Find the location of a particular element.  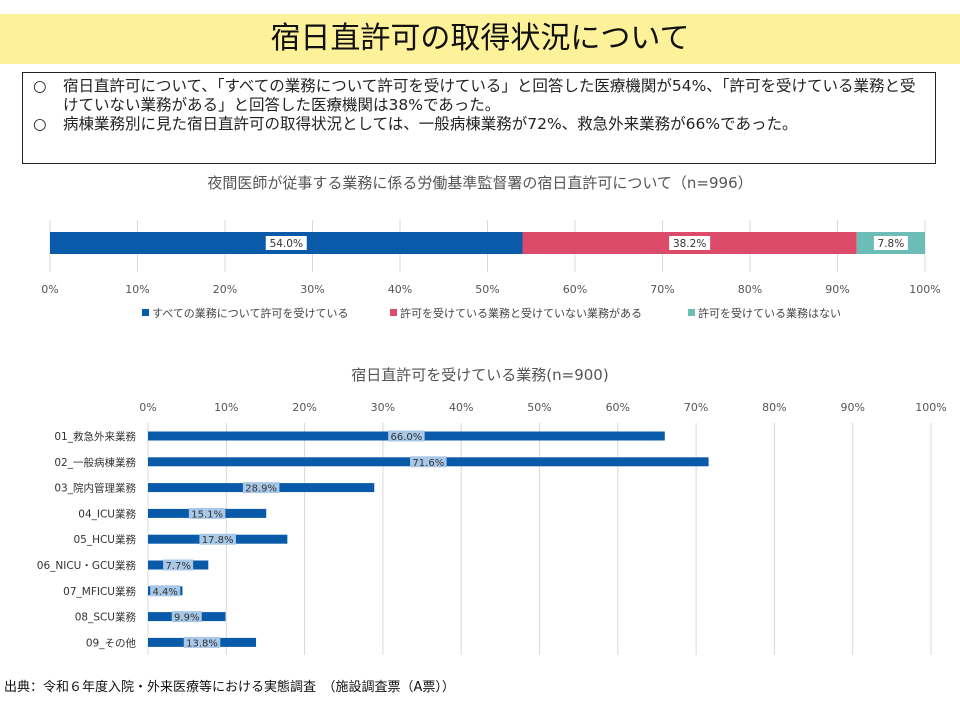

chart1-tick-label: 30% is located at coordinates (312, 289).